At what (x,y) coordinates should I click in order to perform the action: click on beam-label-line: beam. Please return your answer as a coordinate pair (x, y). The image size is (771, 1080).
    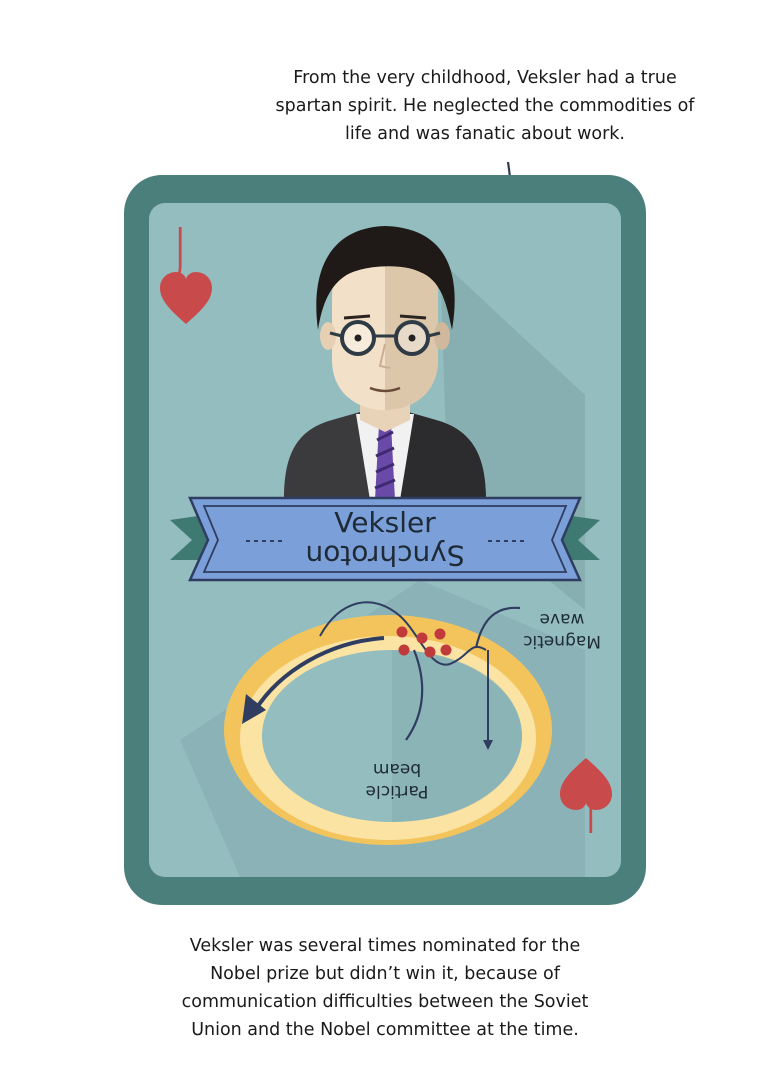
    Looking at the image, I should click on (397, 769).